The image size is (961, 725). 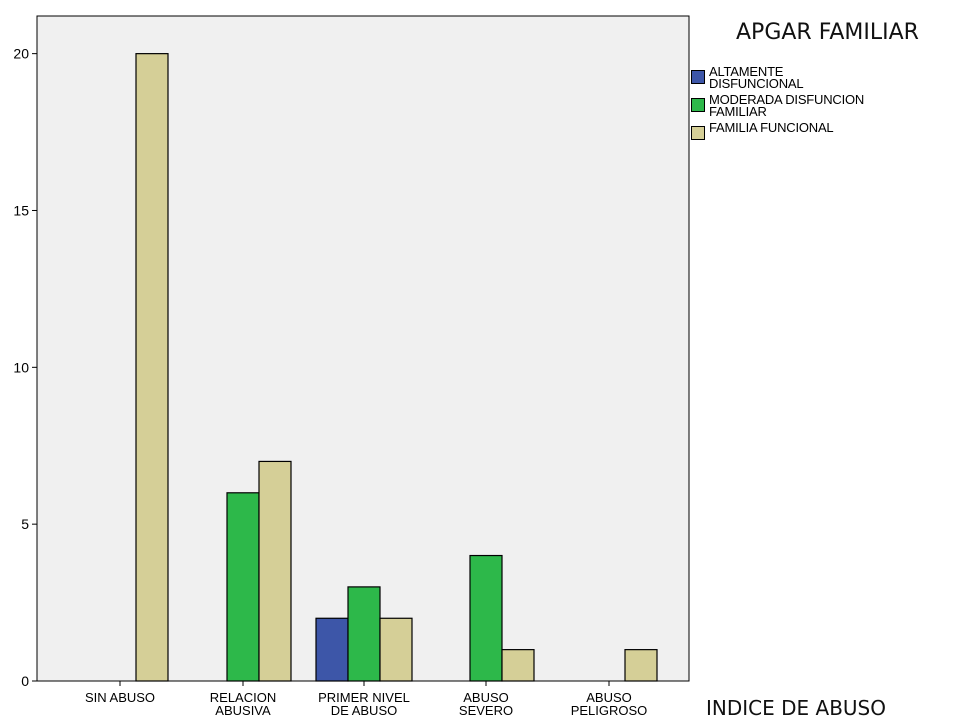 I want to click on legend-label: ALTAMENTE DISFUNCIONAL, so click(x=756, y=77).